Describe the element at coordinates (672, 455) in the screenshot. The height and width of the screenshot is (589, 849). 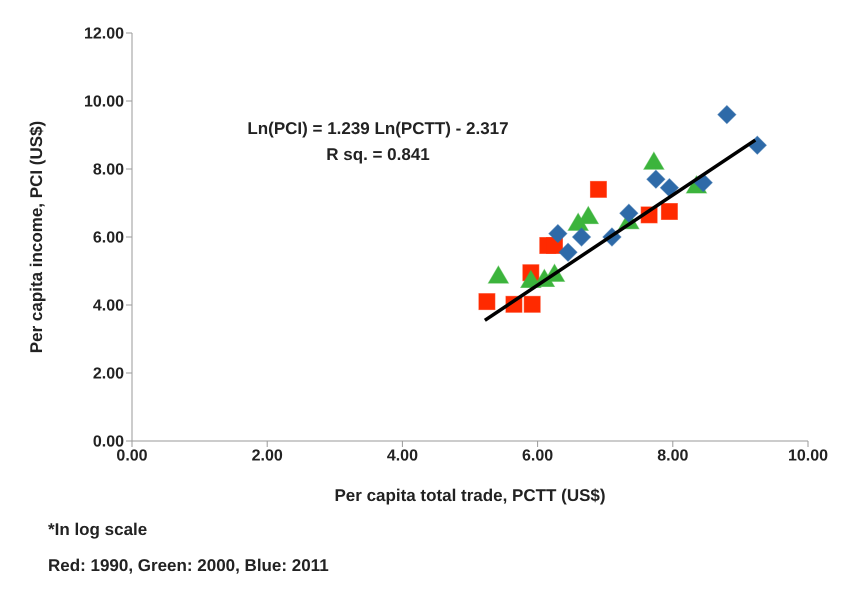
I see `x-tick-label: 8.00` at that location.